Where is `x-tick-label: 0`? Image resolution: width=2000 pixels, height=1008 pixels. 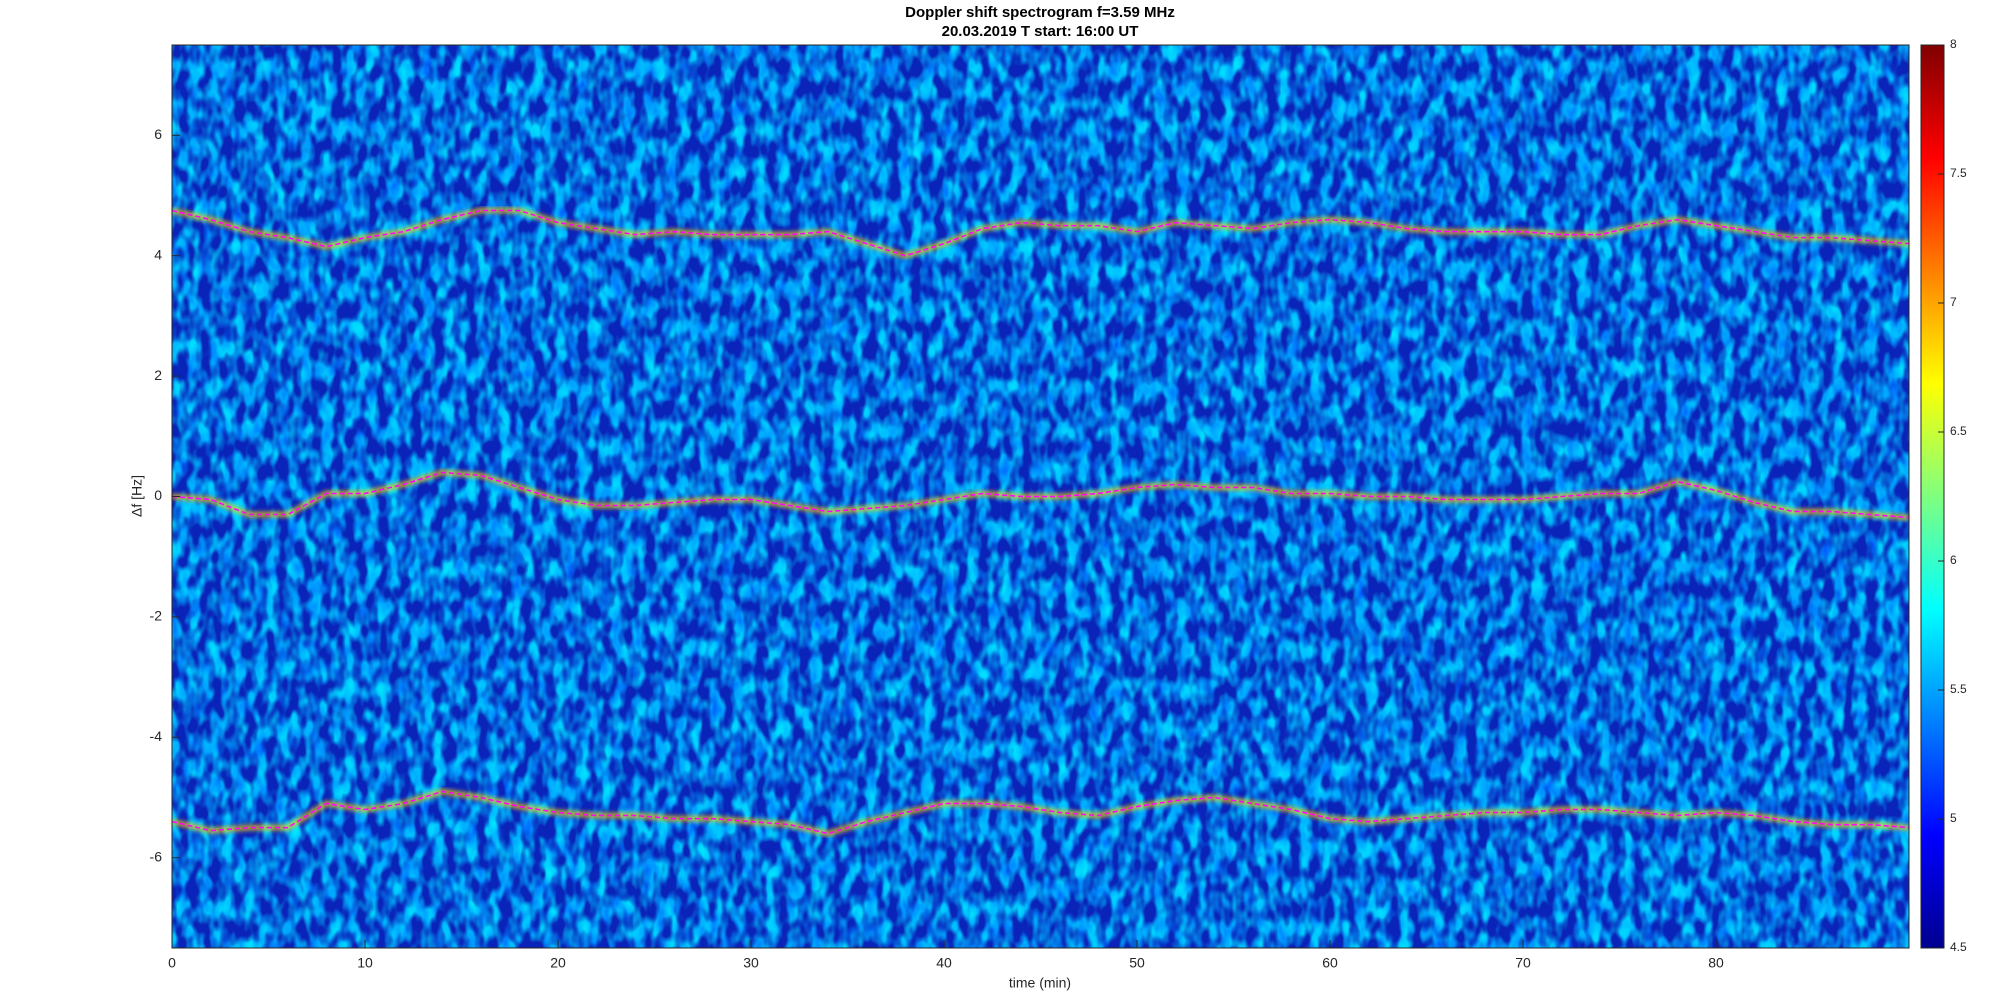
x-tick-label: 0 is located at coordinates (172, 963).